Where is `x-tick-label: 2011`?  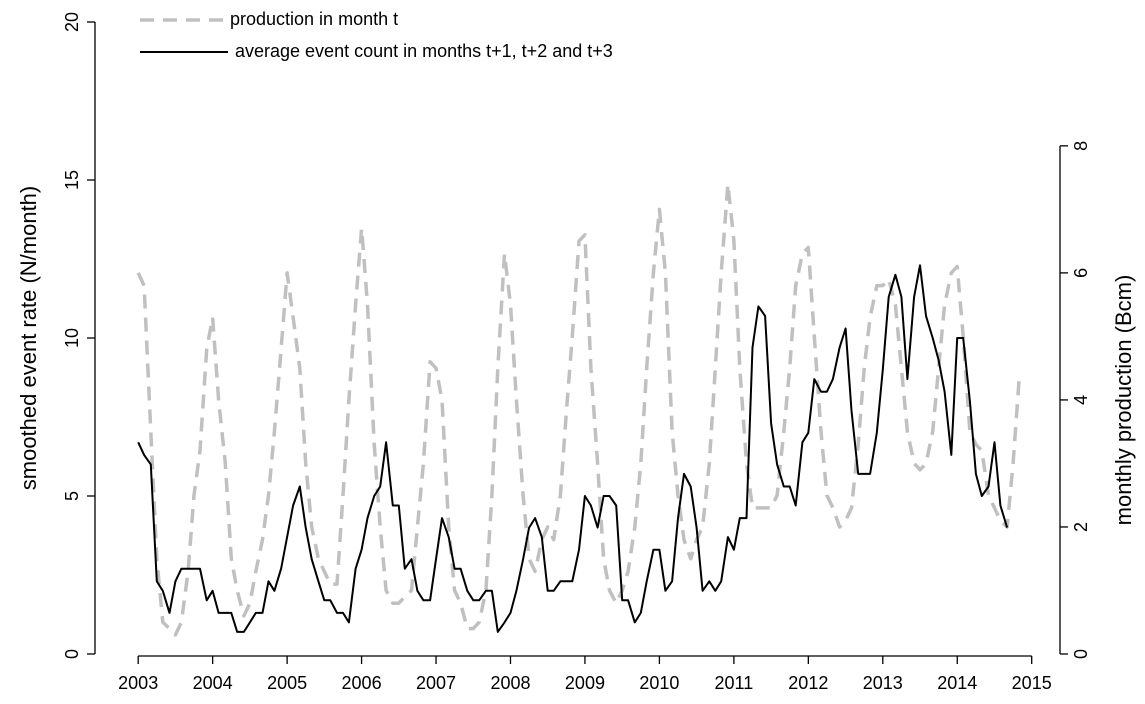 x-tick-label: 2011 is located at coordinates (734, 683).